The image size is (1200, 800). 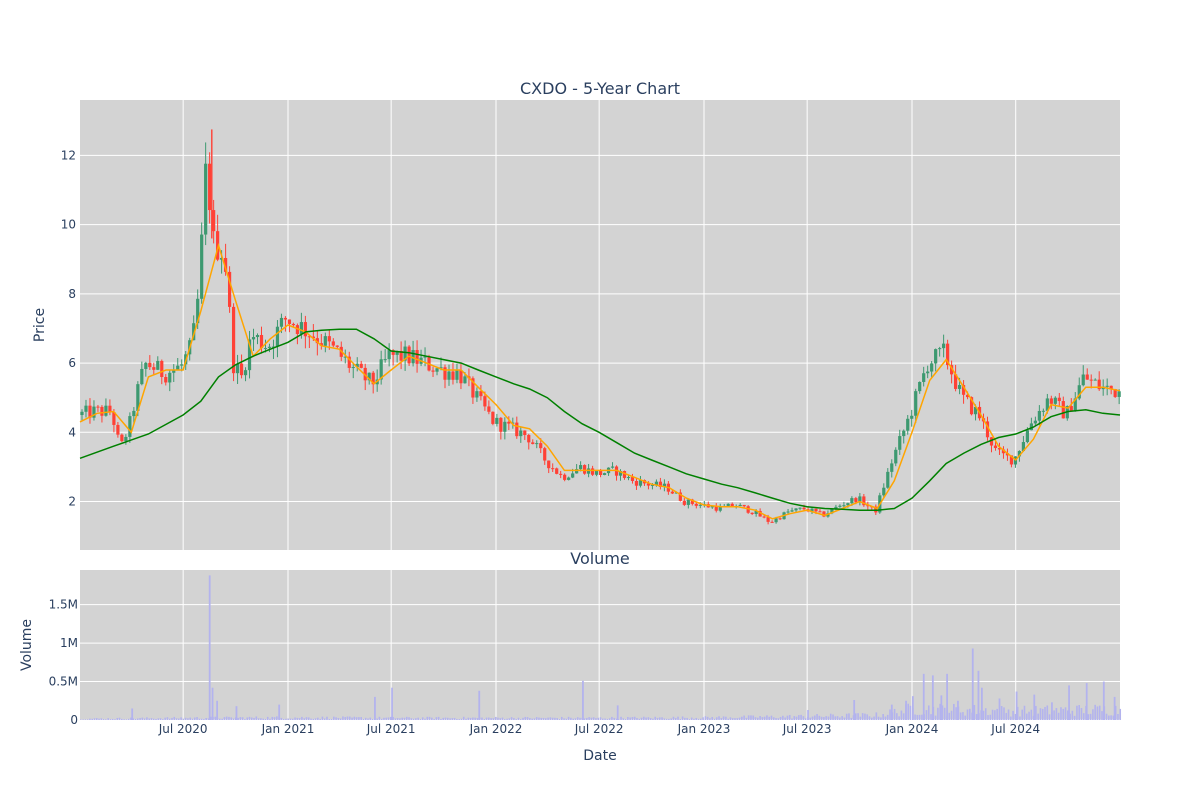 What do you see at coordinates (183, 729) in the screenshot?
I see `x-tick-label: Jul 2020` at bounding box center [183, 729].